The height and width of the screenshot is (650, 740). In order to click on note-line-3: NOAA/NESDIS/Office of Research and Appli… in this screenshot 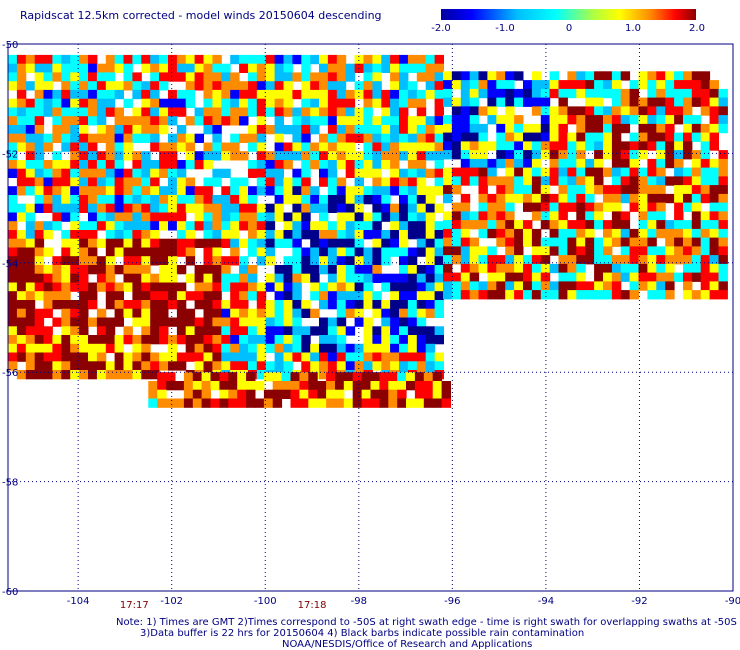, I will do `click(407, 644)`.